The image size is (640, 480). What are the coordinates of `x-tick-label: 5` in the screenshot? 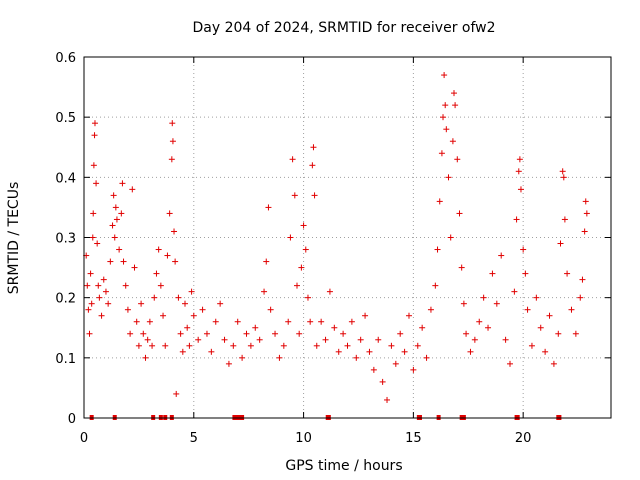 It's located at (194, 438).